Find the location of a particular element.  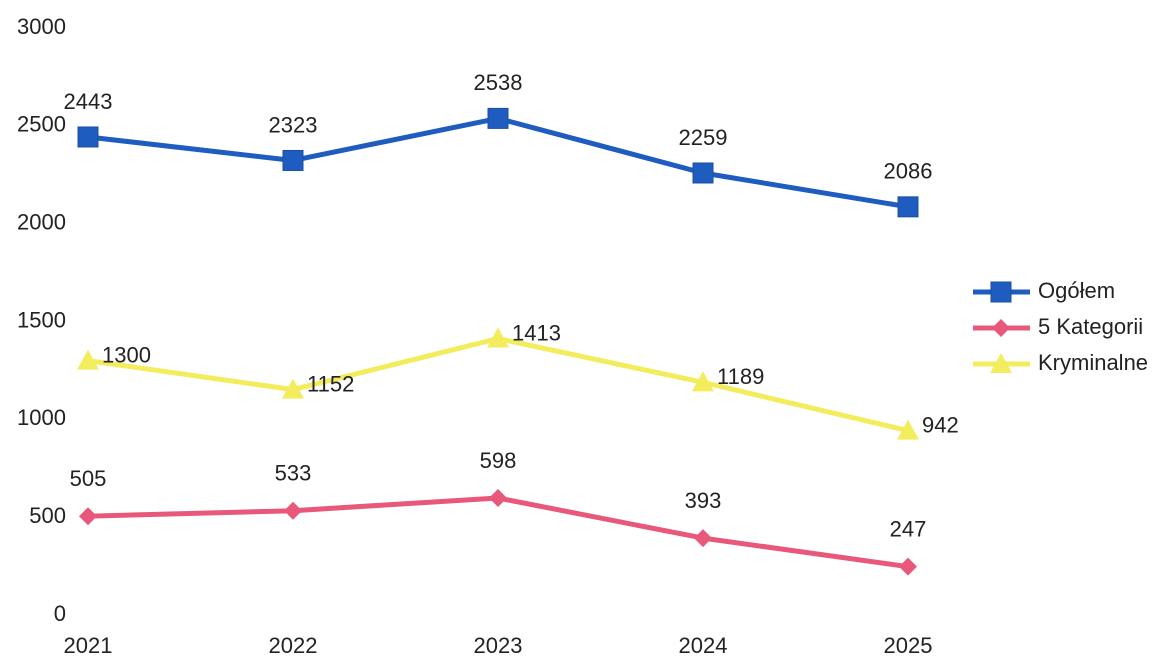

legend-label: 5 Kategorii is located at coordinates (1090, 326).